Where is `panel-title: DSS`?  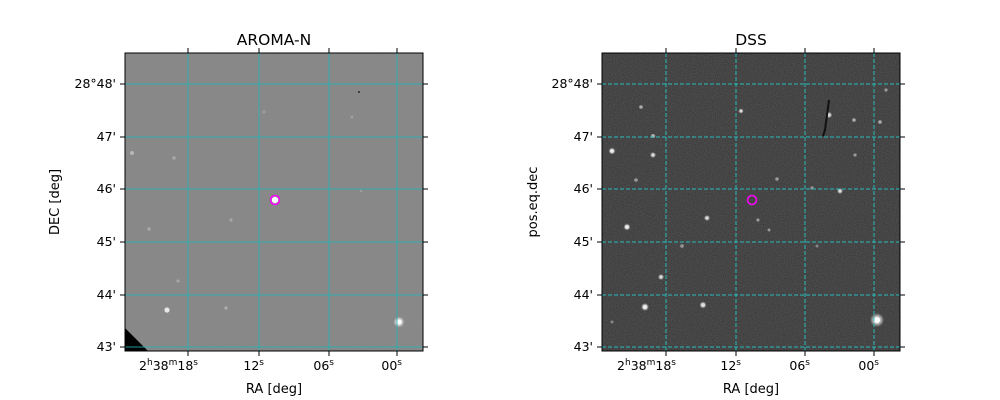
panel-title: DSS is located at coordinates (751, 40).